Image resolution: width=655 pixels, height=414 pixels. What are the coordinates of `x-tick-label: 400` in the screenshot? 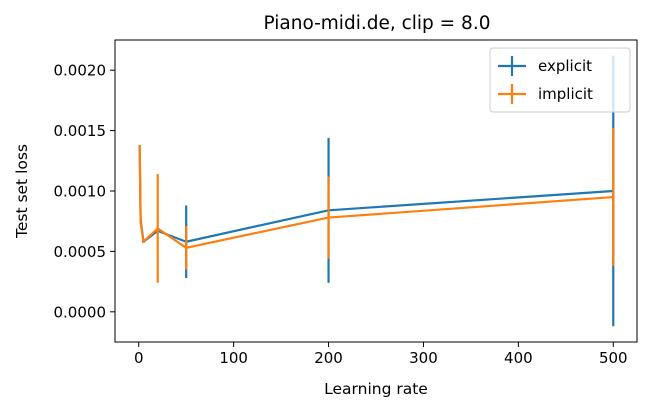 It's located at (518, 358).